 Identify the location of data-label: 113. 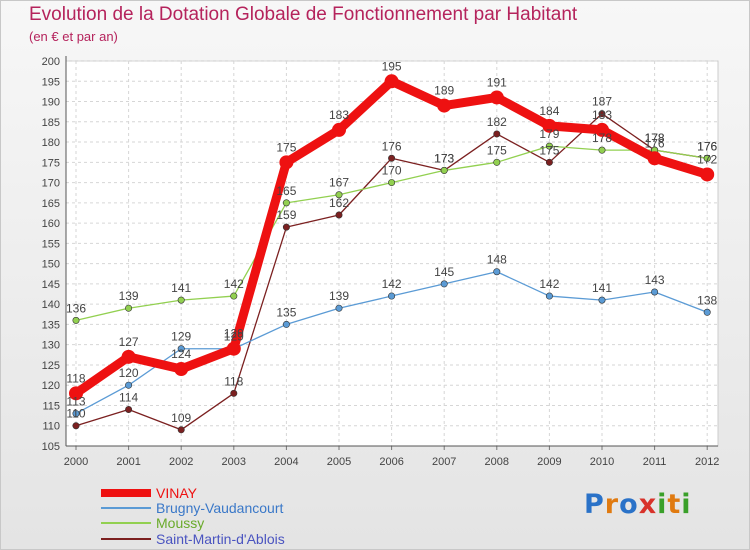
(75, 402).